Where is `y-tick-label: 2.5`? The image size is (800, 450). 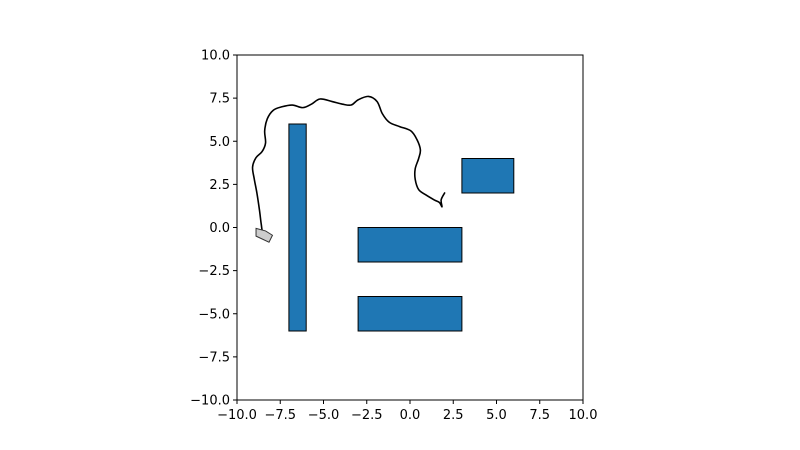 y-tick-label: 2.5 is located at coordinates (219, 185).